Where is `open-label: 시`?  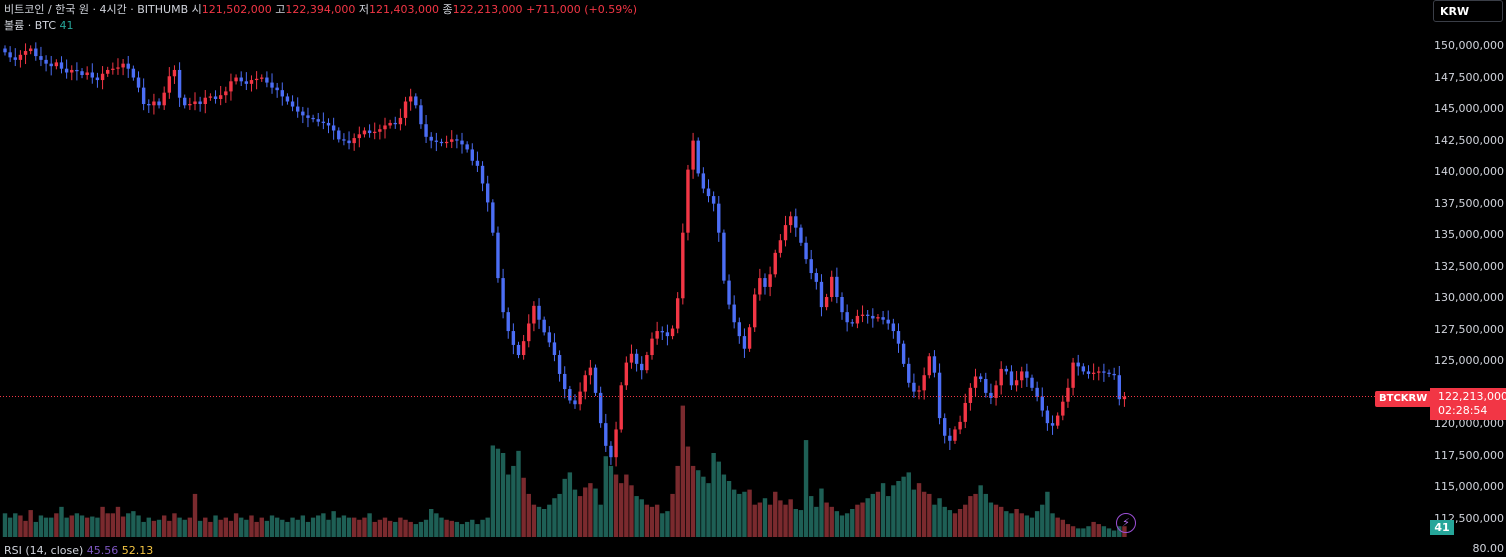
open-label: 시 is located at coordinates (196, 9).